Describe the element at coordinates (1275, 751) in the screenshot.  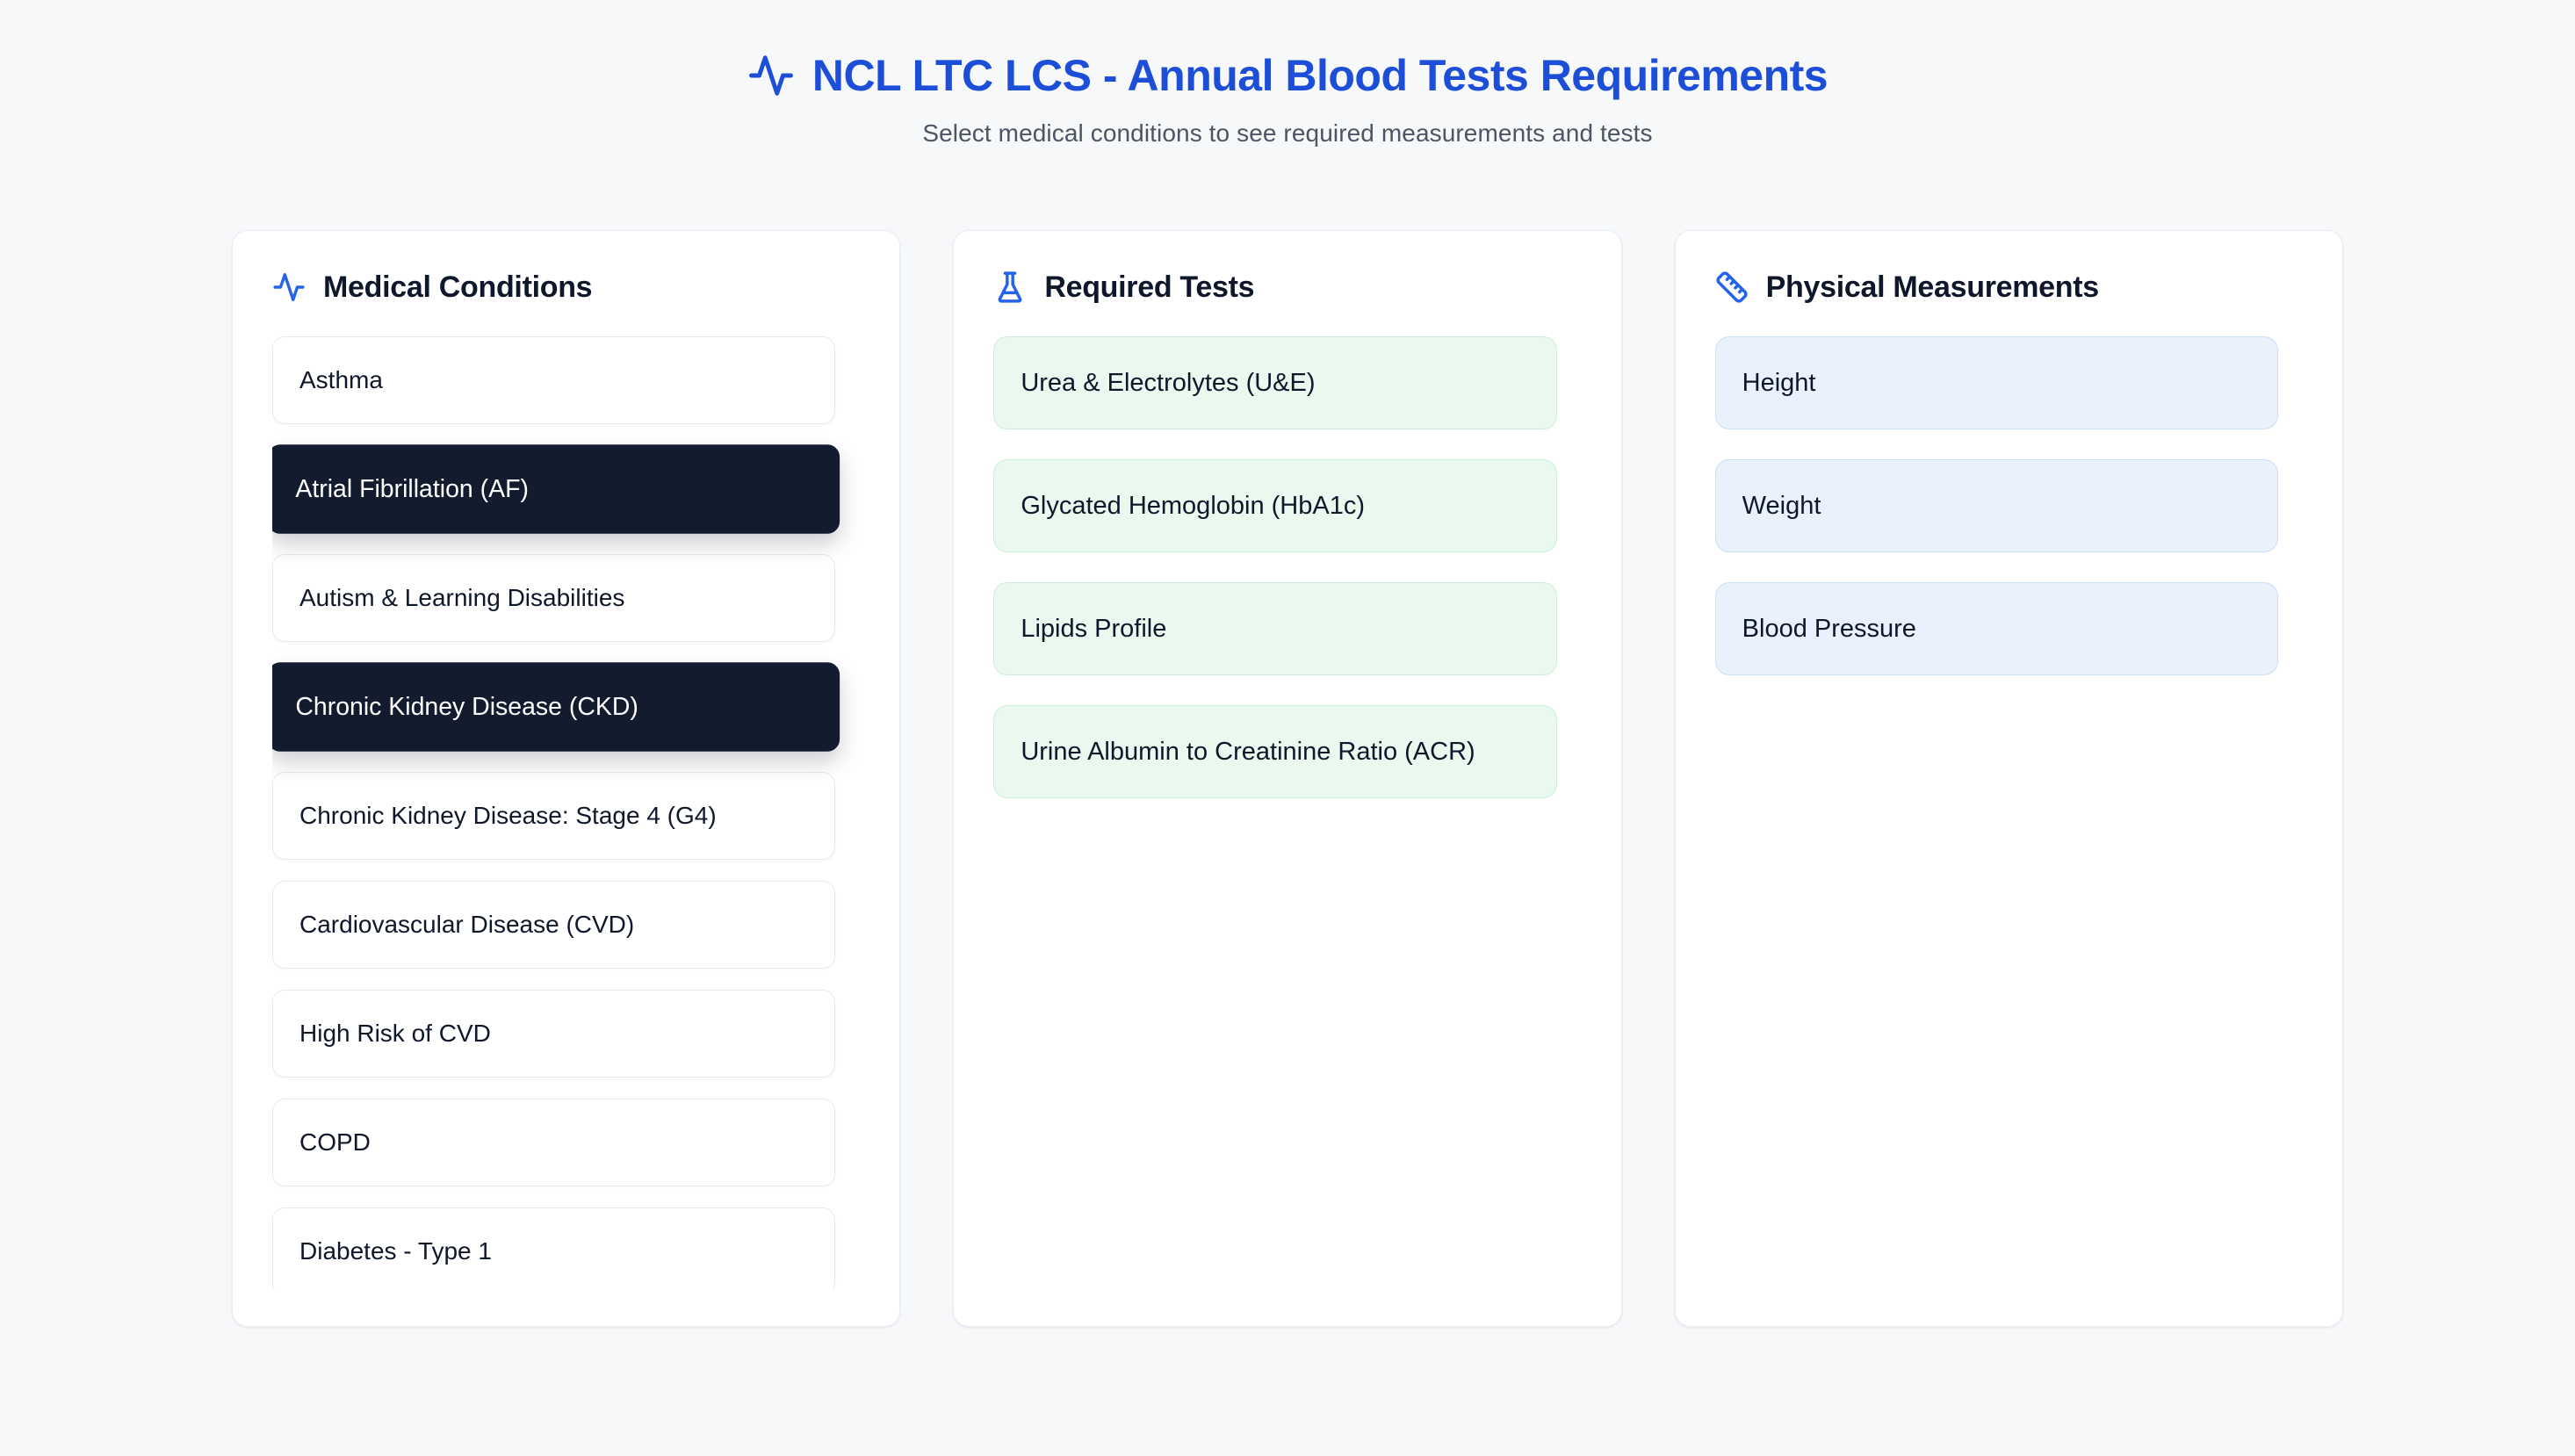
I see `test-item: Urine Albumin to Creatinine Ratio (ACR)` at that location.